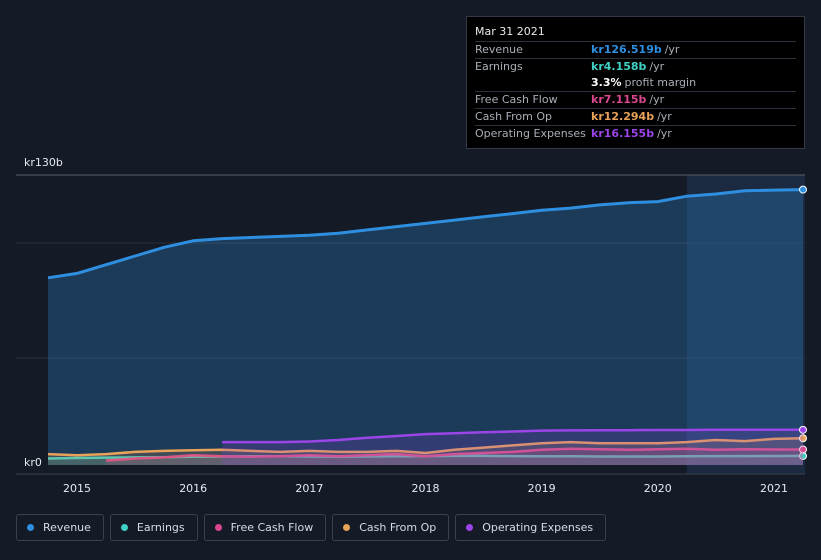 The height and width of the screenshot is (560, 821). Describe the element at coordinates (538, 527) in the screenshot. I see `legend-label: Operating Expenses` at that location.